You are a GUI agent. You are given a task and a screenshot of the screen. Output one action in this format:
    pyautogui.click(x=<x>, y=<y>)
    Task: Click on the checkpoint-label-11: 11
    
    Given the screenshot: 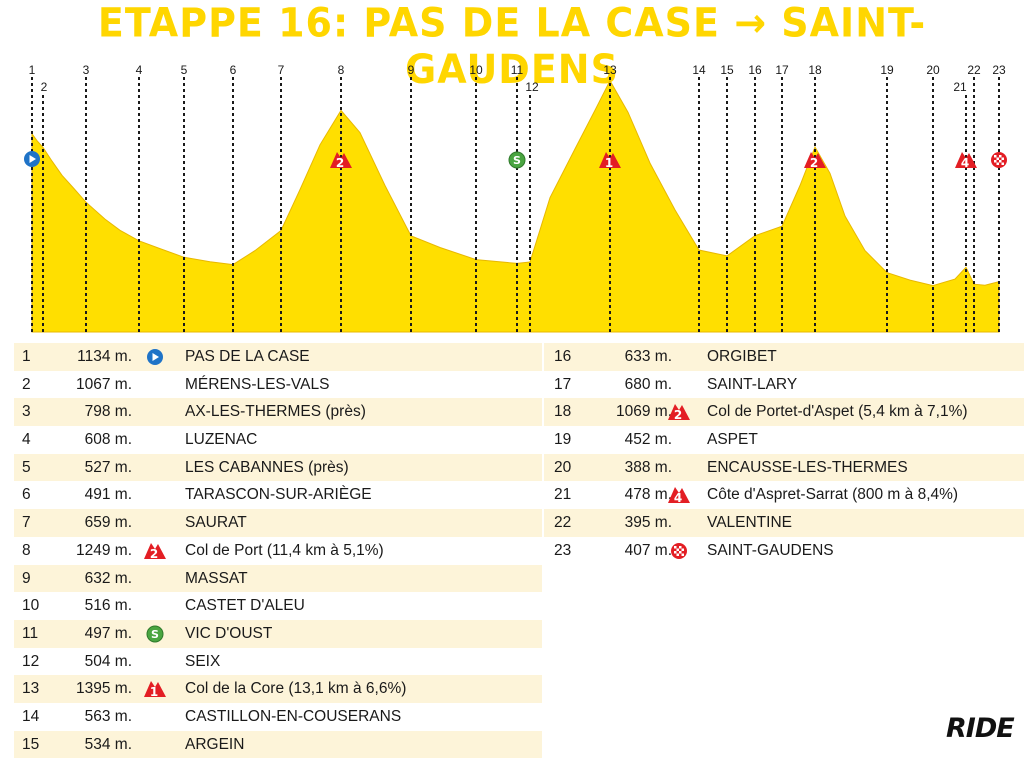 What is the action you would take?
    pyautogui.click(x=517, y=70)
    